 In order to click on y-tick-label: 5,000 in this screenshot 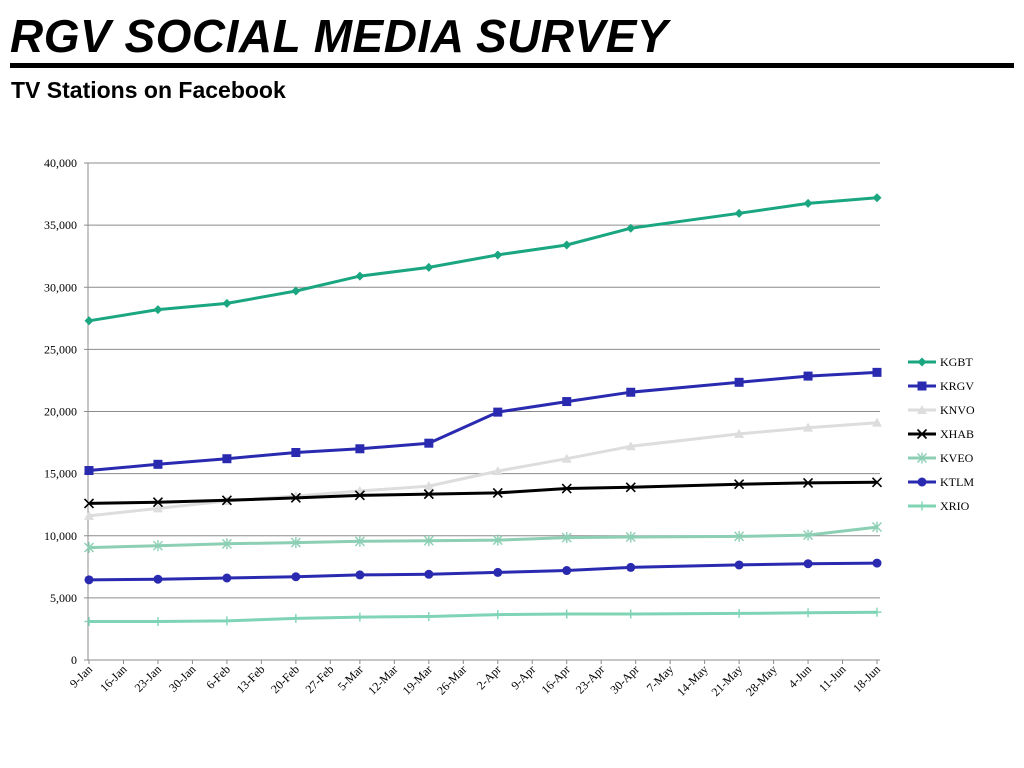, I will do `click(63, 598)`.